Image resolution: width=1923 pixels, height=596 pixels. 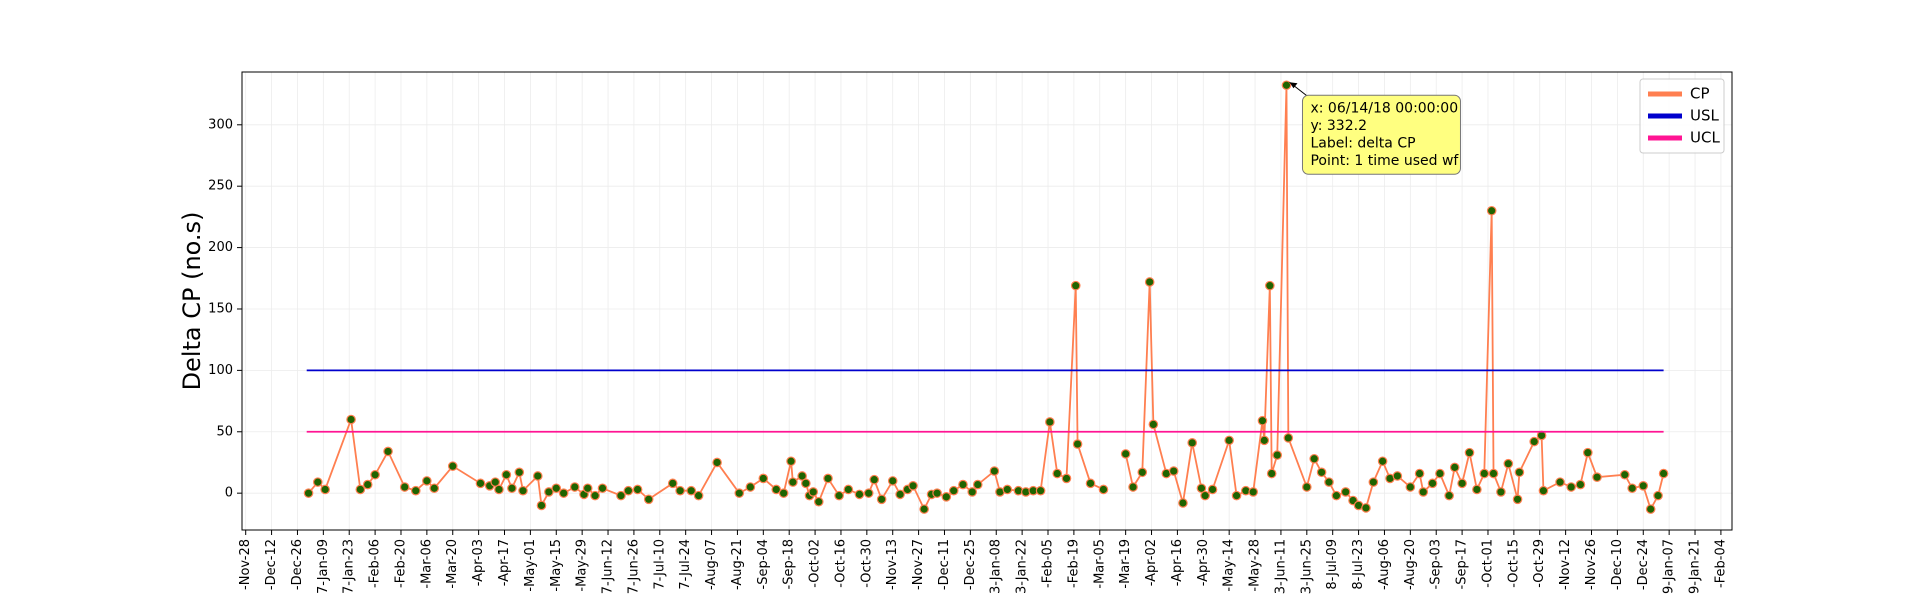 I want to click on x-tick-label: -Apr-17, so click(x=504, y=562).